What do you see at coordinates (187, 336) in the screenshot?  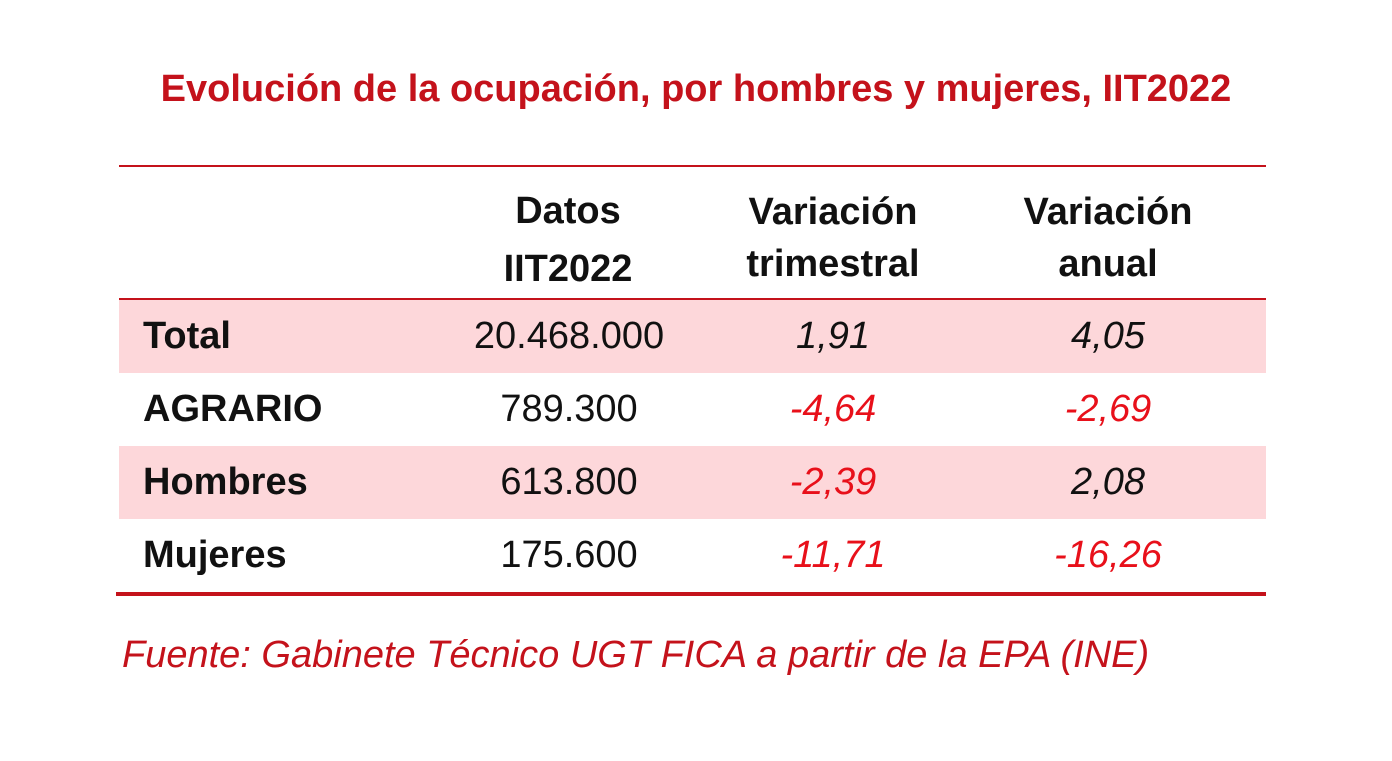 I see `row-label: Total` at bounding box center [187, 336].